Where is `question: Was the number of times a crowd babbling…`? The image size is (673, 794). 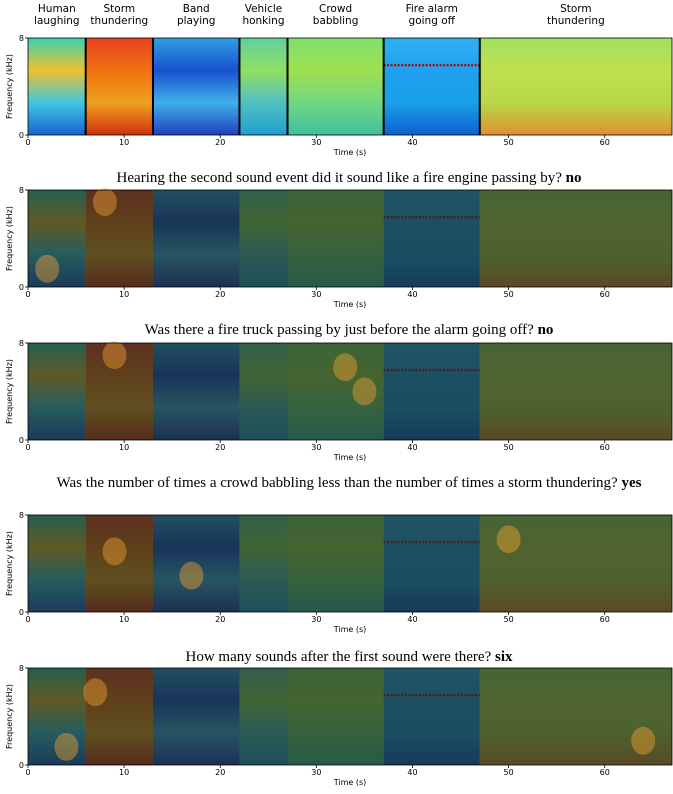 question: Was the number of times a crowd babbling… is located at coordinates (349, 483).